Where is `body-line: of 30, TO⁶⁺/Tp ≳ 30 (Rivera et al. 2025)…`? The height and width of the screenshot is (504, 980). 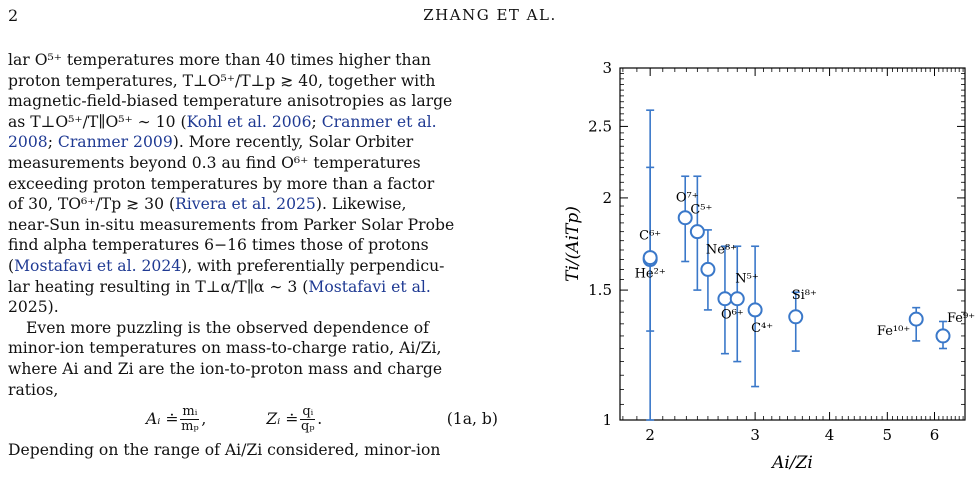
body-line: of 30, TO⁶⁺/Tp ≳ 30 (Rivera et al. 2025)… is located at coordinates (207, 204).